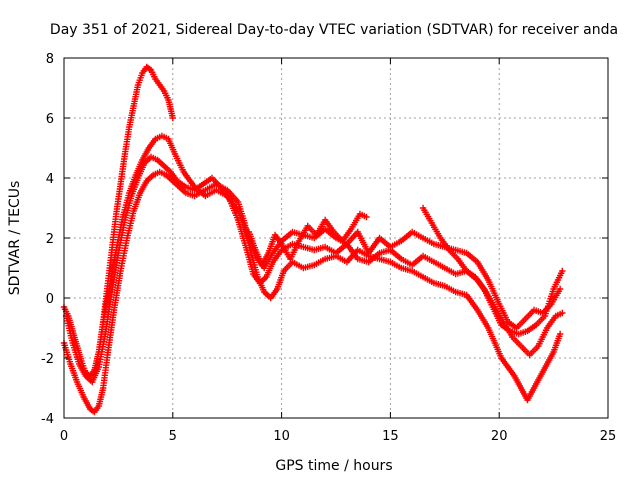 This screenshot has width=640, height=480. Describe the element at coordinates (608, 436) in the screenshot. I see `x-tick-label: 25` at that location.